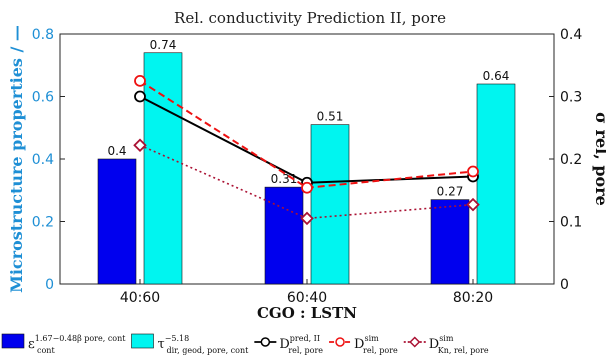 The image size is (606, 364). I want to click on y2-tick-label: 0.2, so click(571, 160).